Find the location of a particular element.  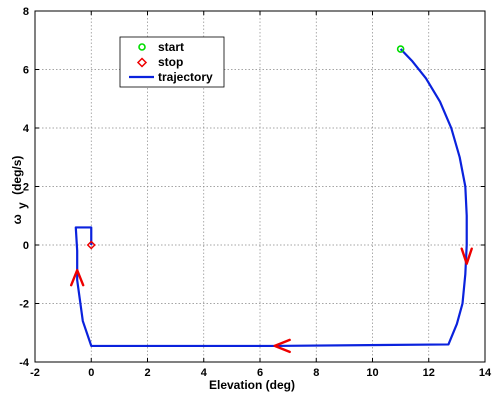

y-tick-label: 8 is located at coordinates (26, 12).